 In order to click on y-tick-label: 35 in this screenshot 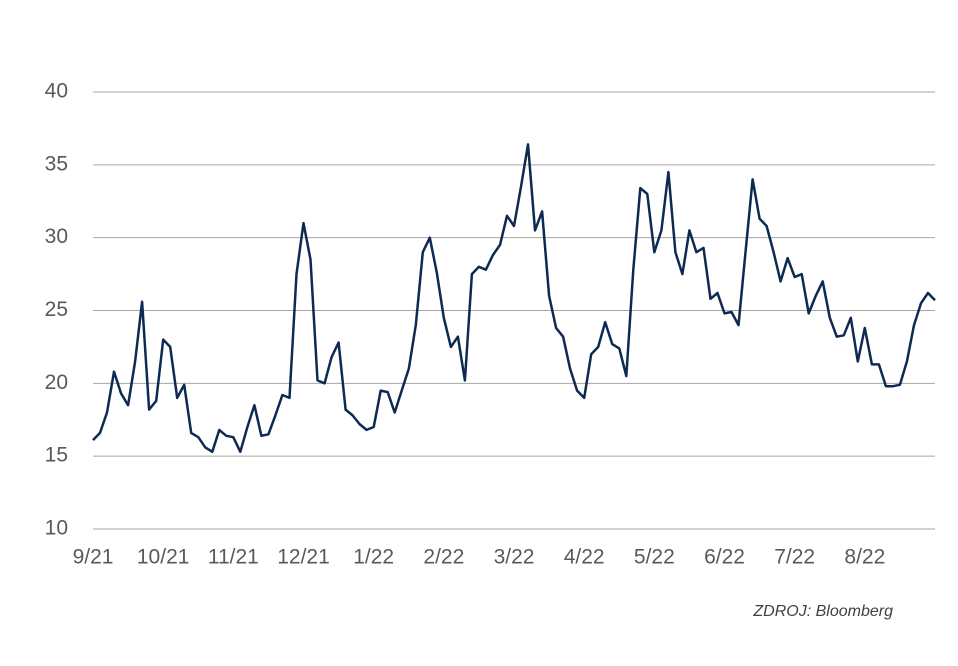, I will do `click(56, 163)`.